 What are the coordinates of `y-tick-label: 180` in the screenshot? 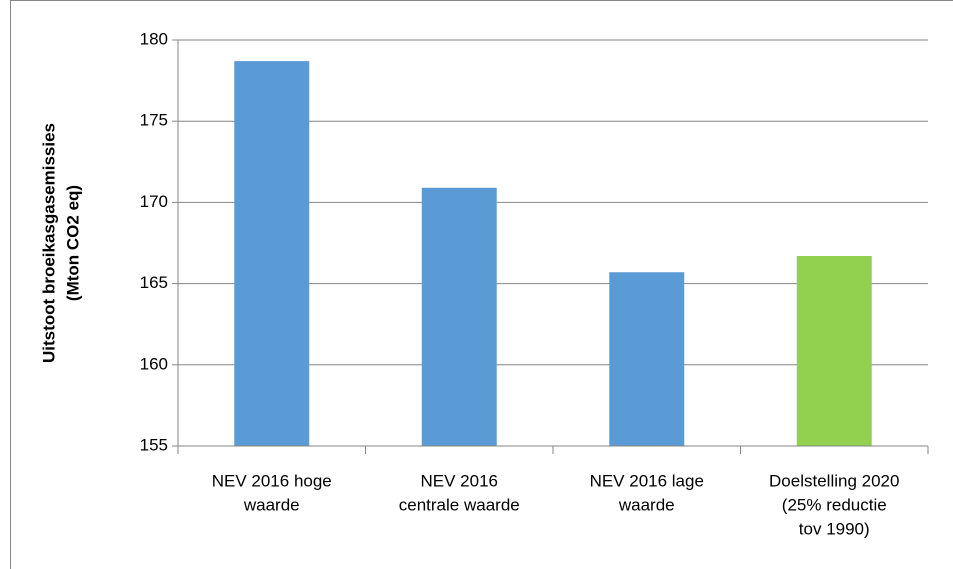 It's located at (154, 38).